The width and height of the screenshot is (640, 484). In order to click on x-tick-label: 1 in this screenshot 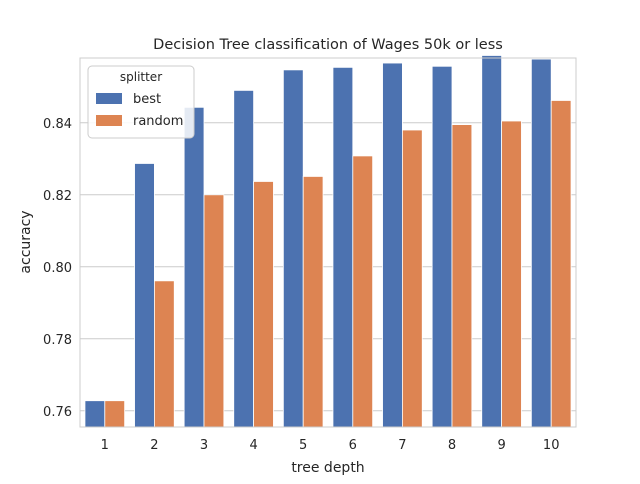, I will do `click(105, 445)`.